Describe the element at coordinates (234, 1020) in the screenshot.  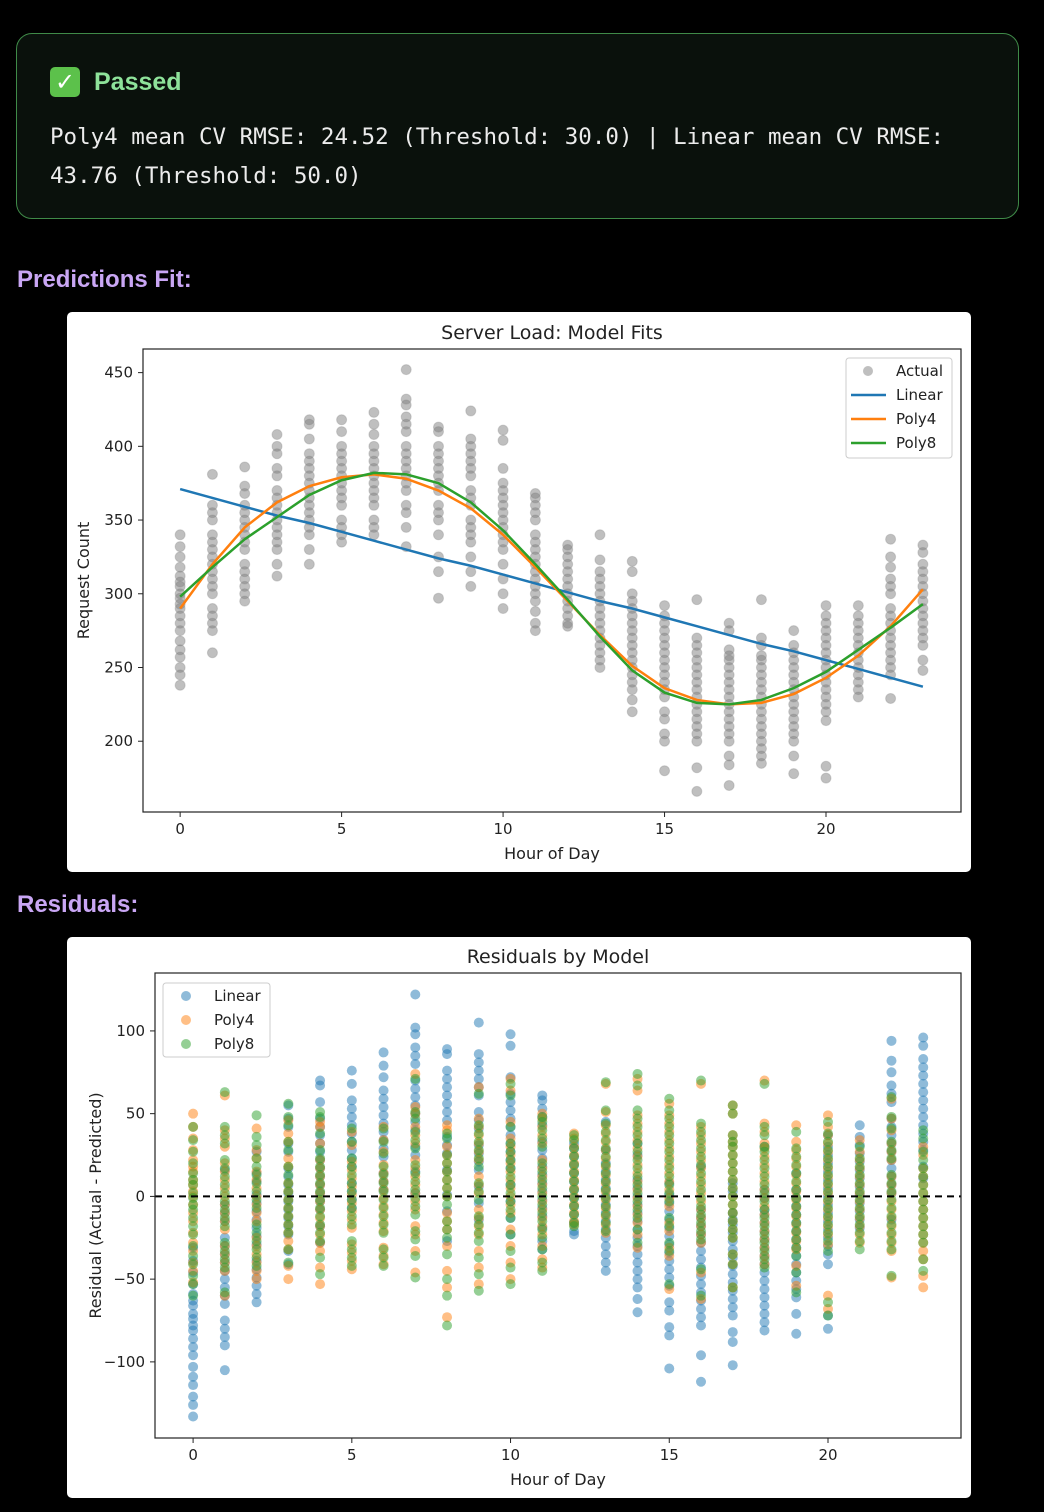
I see `legend-label-poly4: Poly4` at that location.